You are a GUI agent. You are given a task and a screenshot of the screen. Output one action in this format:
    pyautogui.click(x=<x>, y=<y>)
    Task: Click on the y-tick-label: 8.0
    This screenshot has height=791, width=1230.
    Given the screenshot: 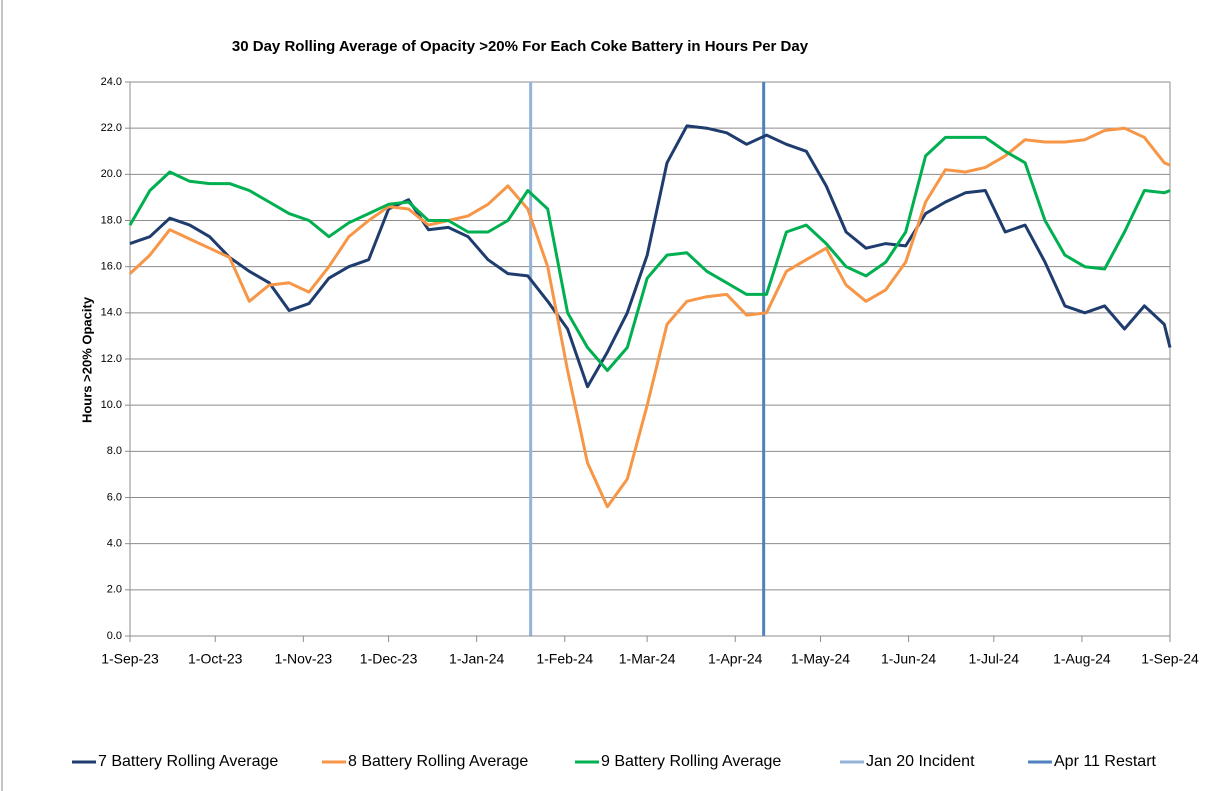 What is the action you would take?
    pyautogui.click(x=114, y=451)
    